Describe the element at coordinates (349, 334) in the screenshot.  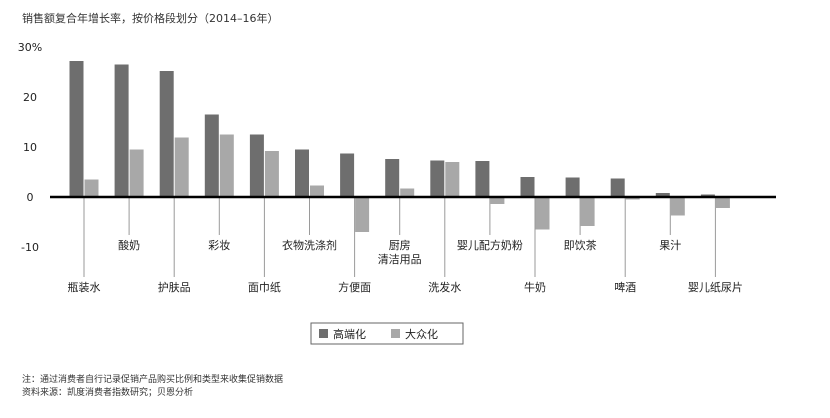
I see `legend-label-premium: 高端化` at that location.